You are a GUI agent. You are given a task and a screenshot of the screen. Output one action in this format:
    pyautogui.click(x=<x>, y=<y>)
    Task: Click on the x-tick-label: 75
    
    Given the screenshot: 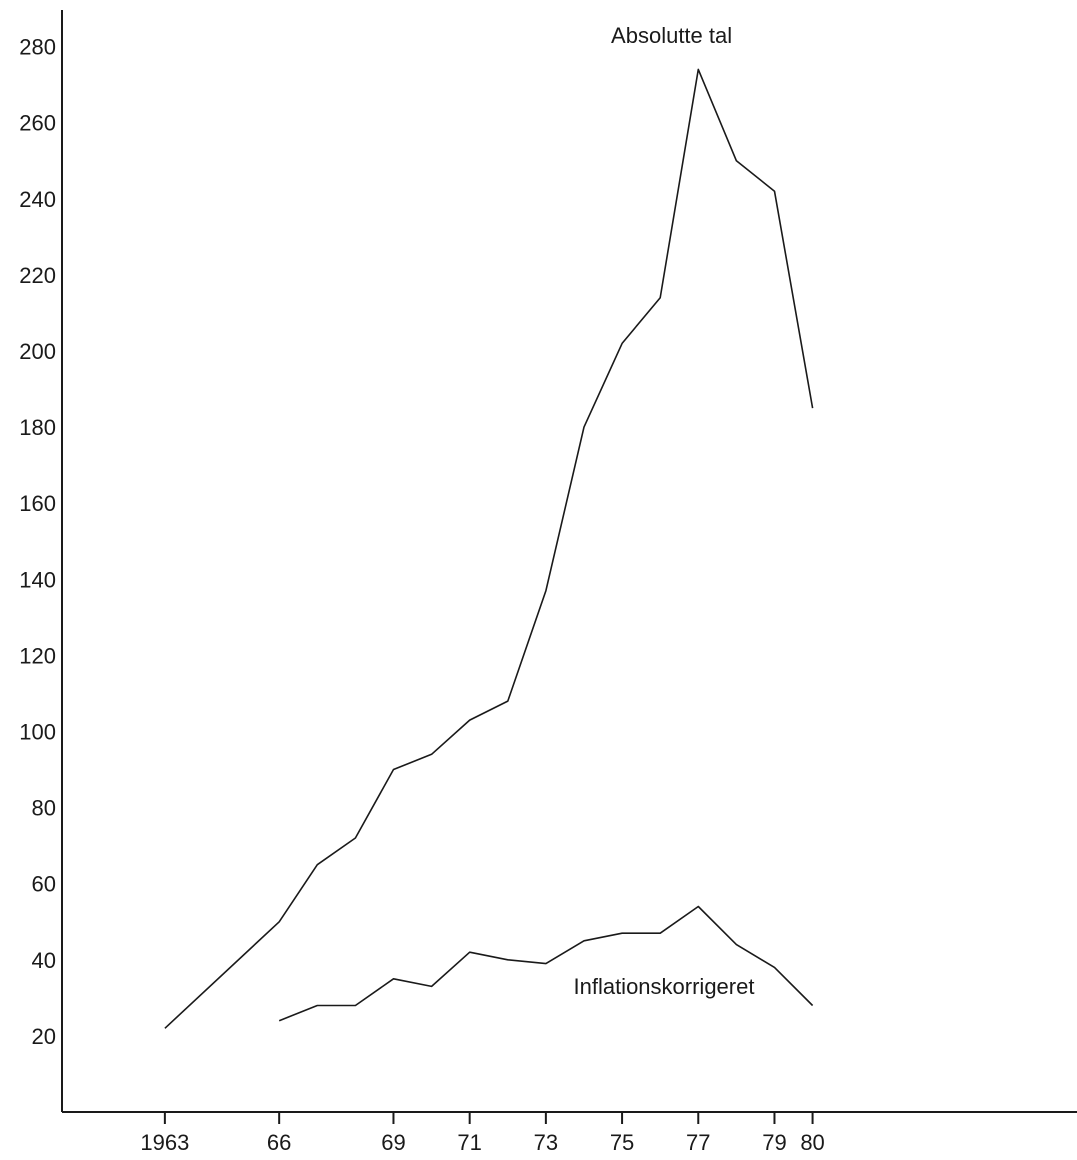 What is the action you would take?
    pyautogui.click(x=622, y=1142)
    